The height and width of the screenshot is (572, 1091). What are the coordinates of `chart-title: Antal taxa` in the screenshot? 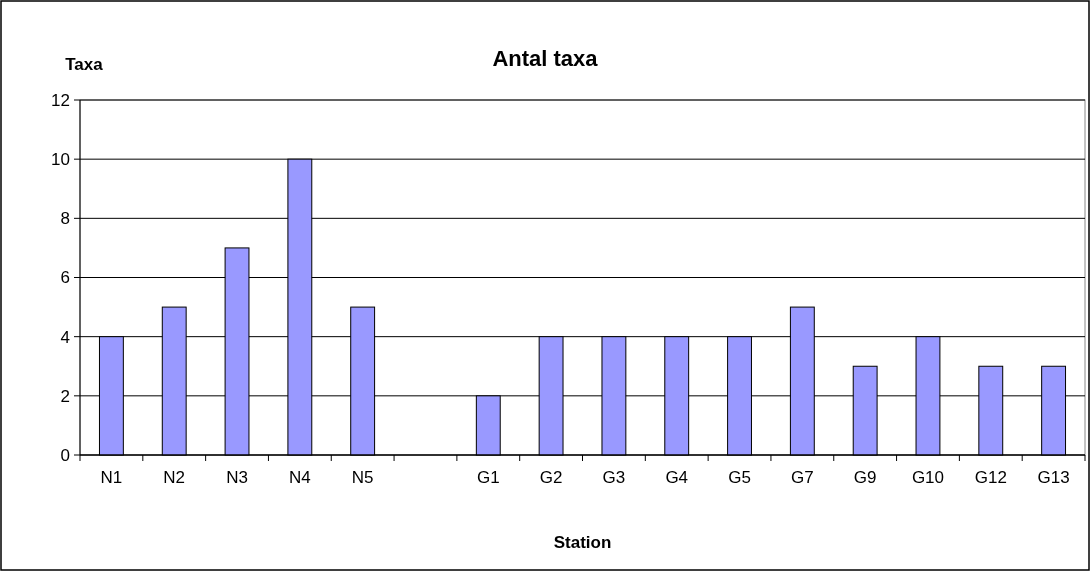 It's located at (545, 58).